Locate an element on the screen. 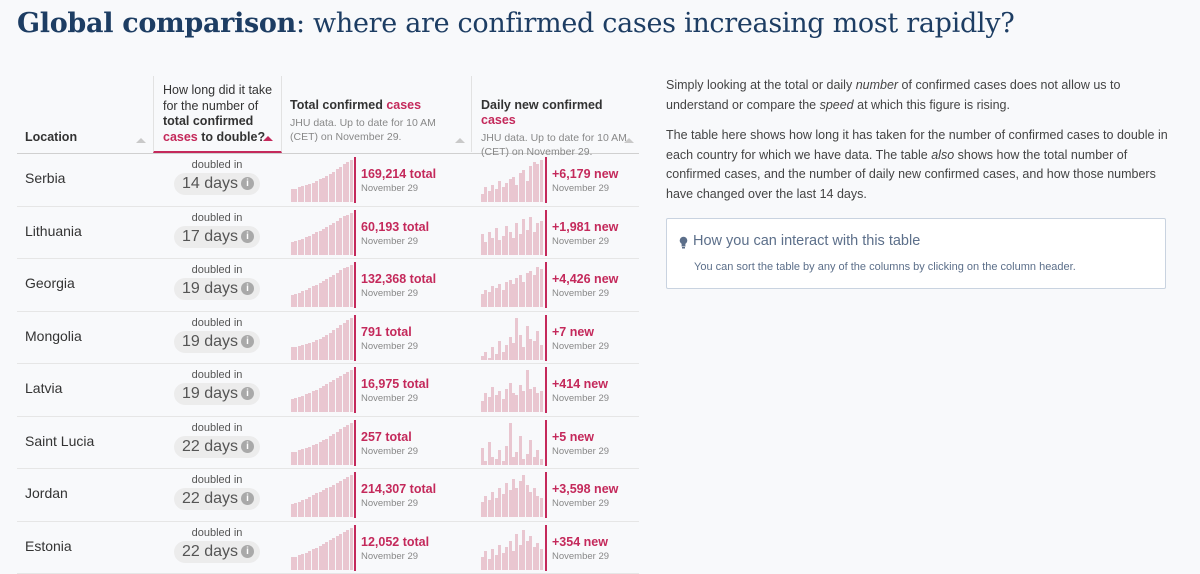 This screenshot has width=1200, height=574. row-doubling-value: 22 days is located at coordinates (210, 498).